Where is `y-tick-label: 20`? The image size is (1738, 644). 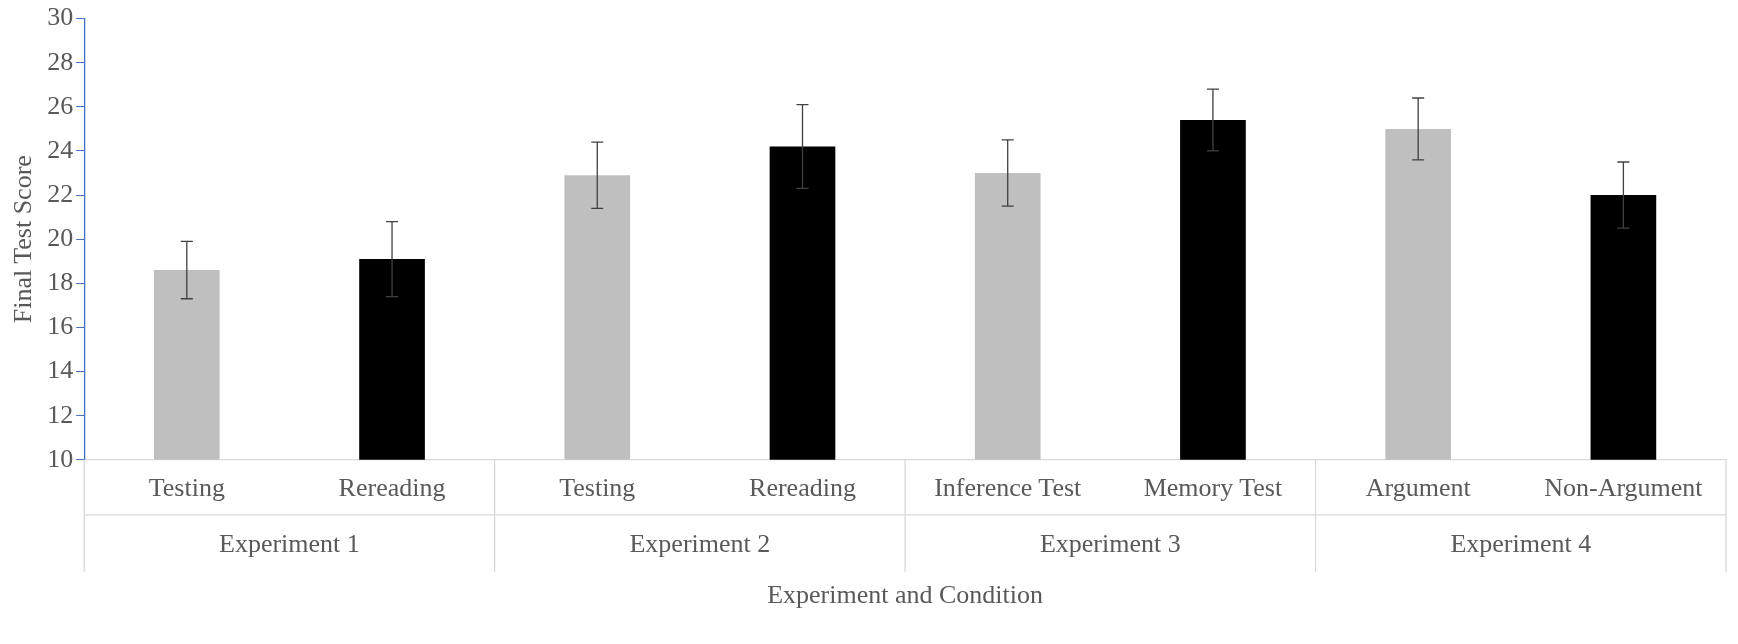
y-tick-label: 20 is located at coordinates (60, 238).